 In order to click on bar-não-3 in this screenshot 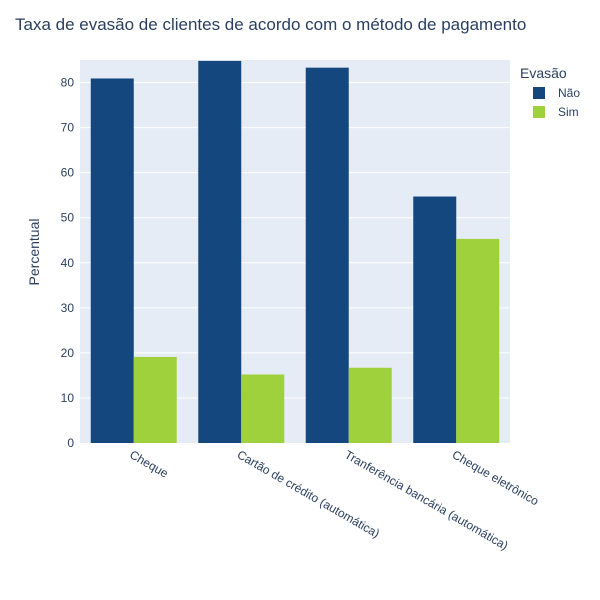, I will do `click(327, 255)`.